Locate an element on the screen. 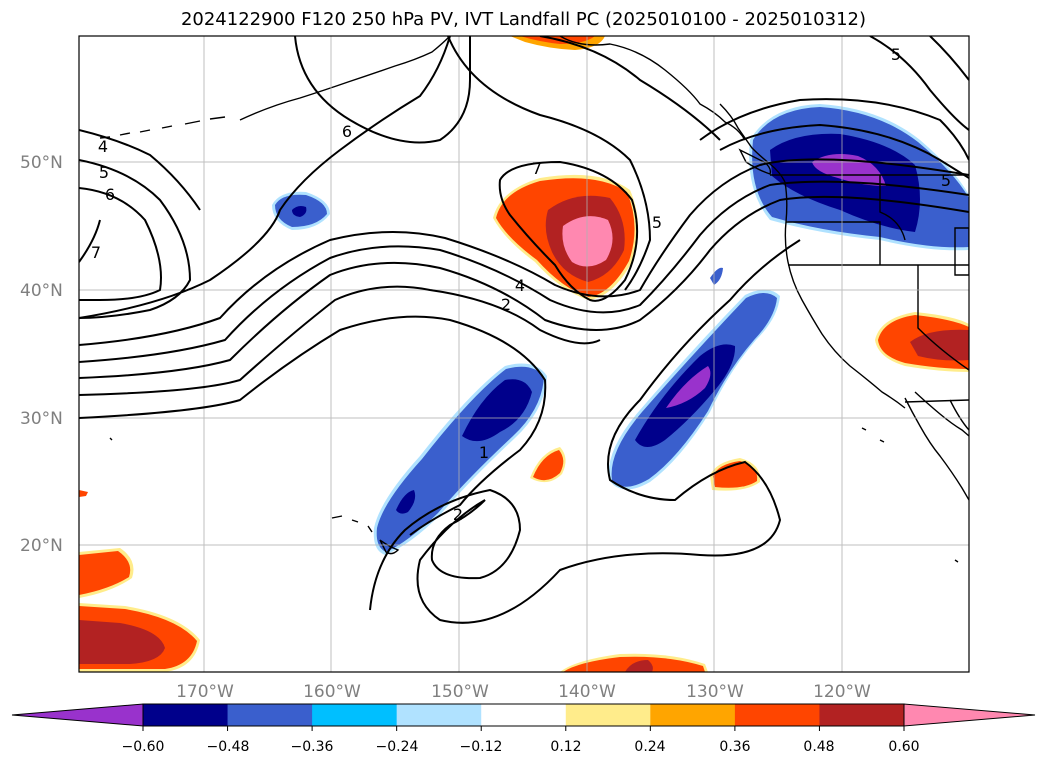 This screenshot has height=765, width=1047. mt-border is located at coordinates (961, 251).